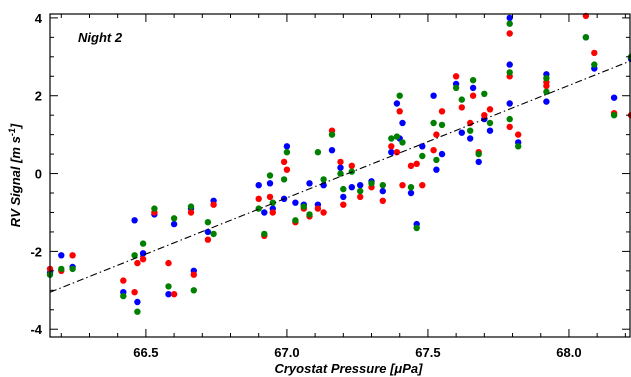  What do you see at coordinates (15, 181) in the screenshot?
I see `y-axis-title-main: RV Signal [m s` at bounding box center [15, 181].